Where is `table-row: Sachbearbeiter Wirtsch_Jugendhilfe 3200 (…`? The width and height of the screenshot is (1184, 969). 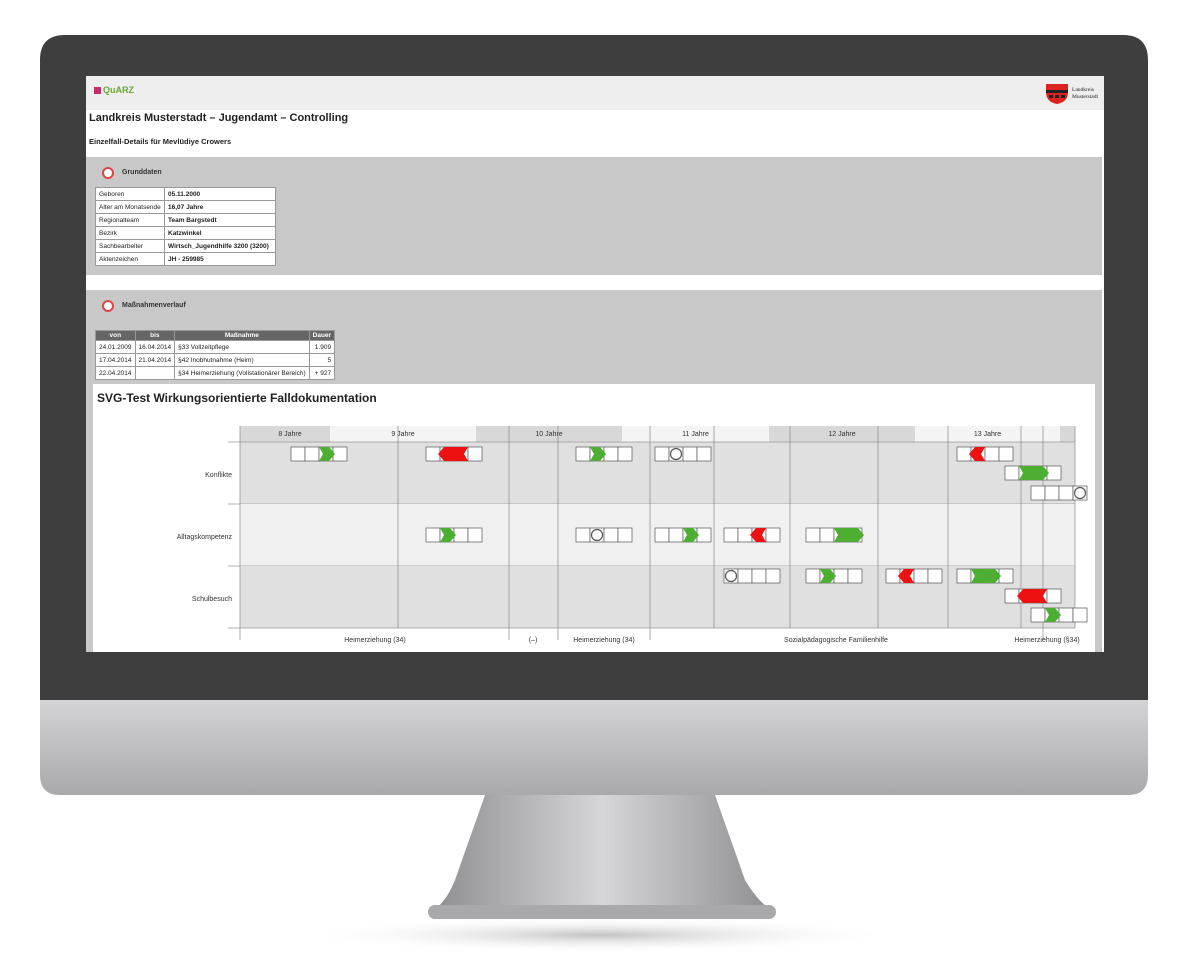 table-row: Sachbearbeiter Wirtsch_Jugendhilfe 3200 (… is located at coordinates (185, 246).